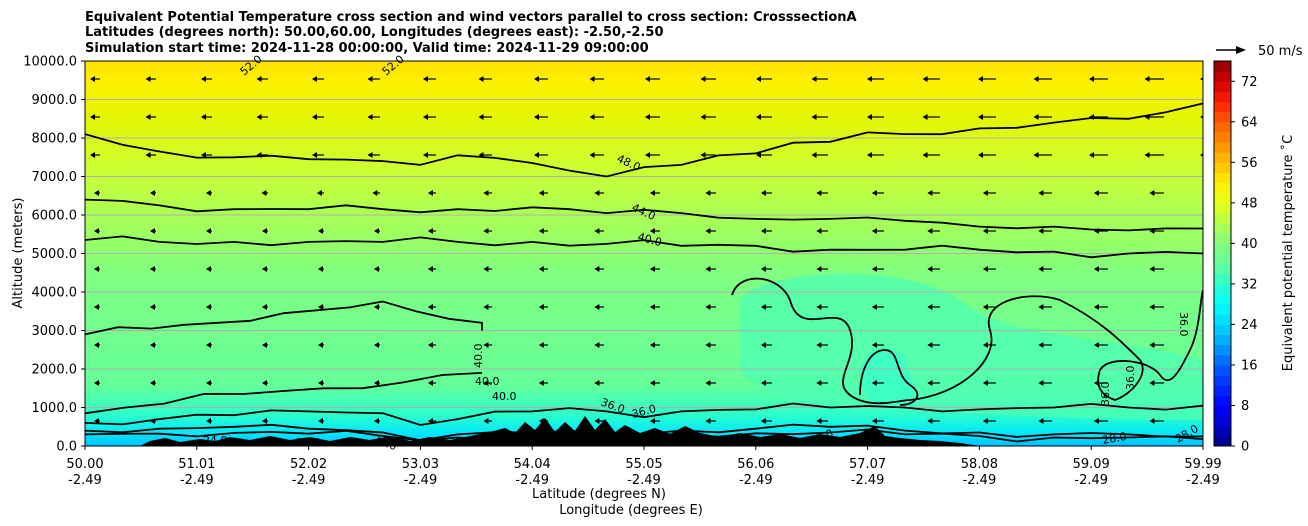 This screenshot has width=1308, height=526. I want to click on x-tick-label-lat-5: 55.05, so click(643, 464).